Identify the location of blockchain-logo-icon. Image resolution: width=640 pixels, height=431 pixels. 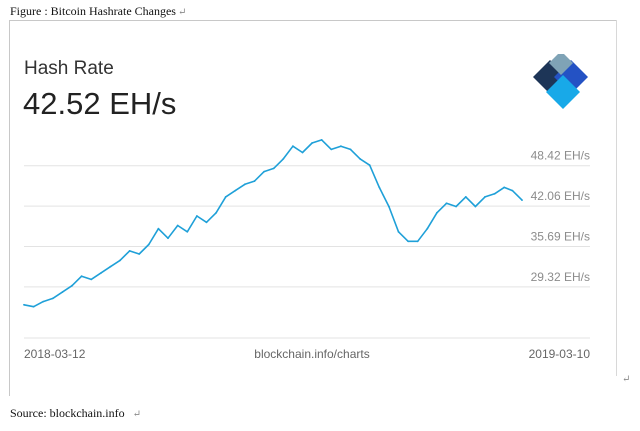
(560, 81).